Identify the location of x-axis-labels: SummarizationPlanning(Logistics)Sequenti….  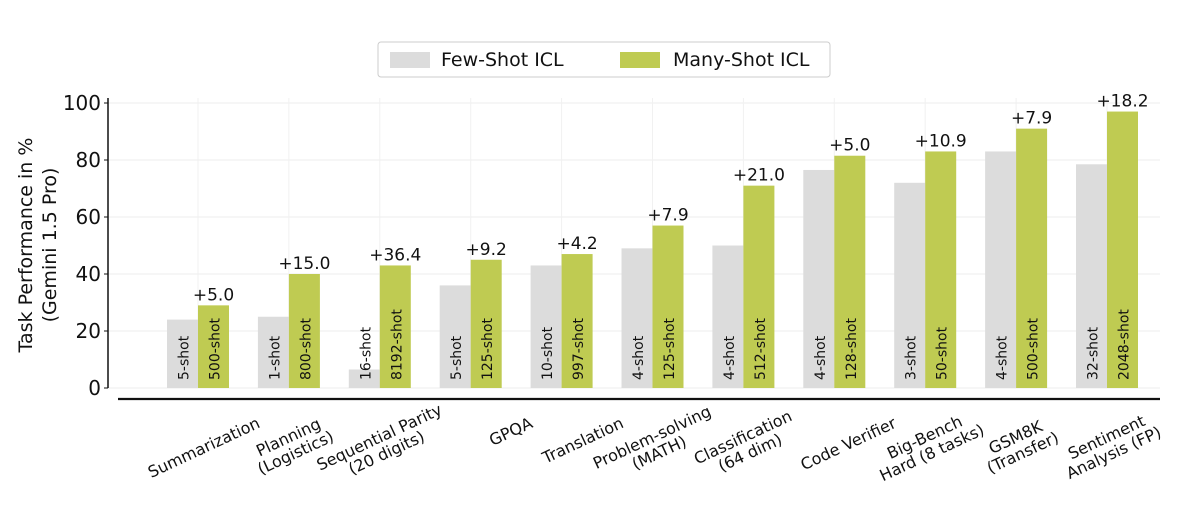
(654, 444).